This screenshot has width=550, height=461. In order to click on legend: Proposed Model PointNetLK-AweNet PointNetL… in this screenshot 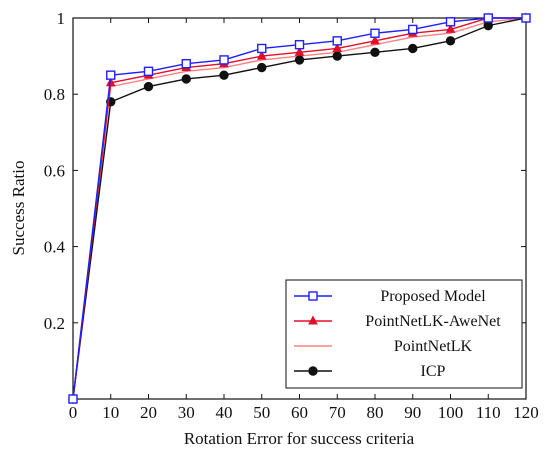, I will do `click(404, 334)`.